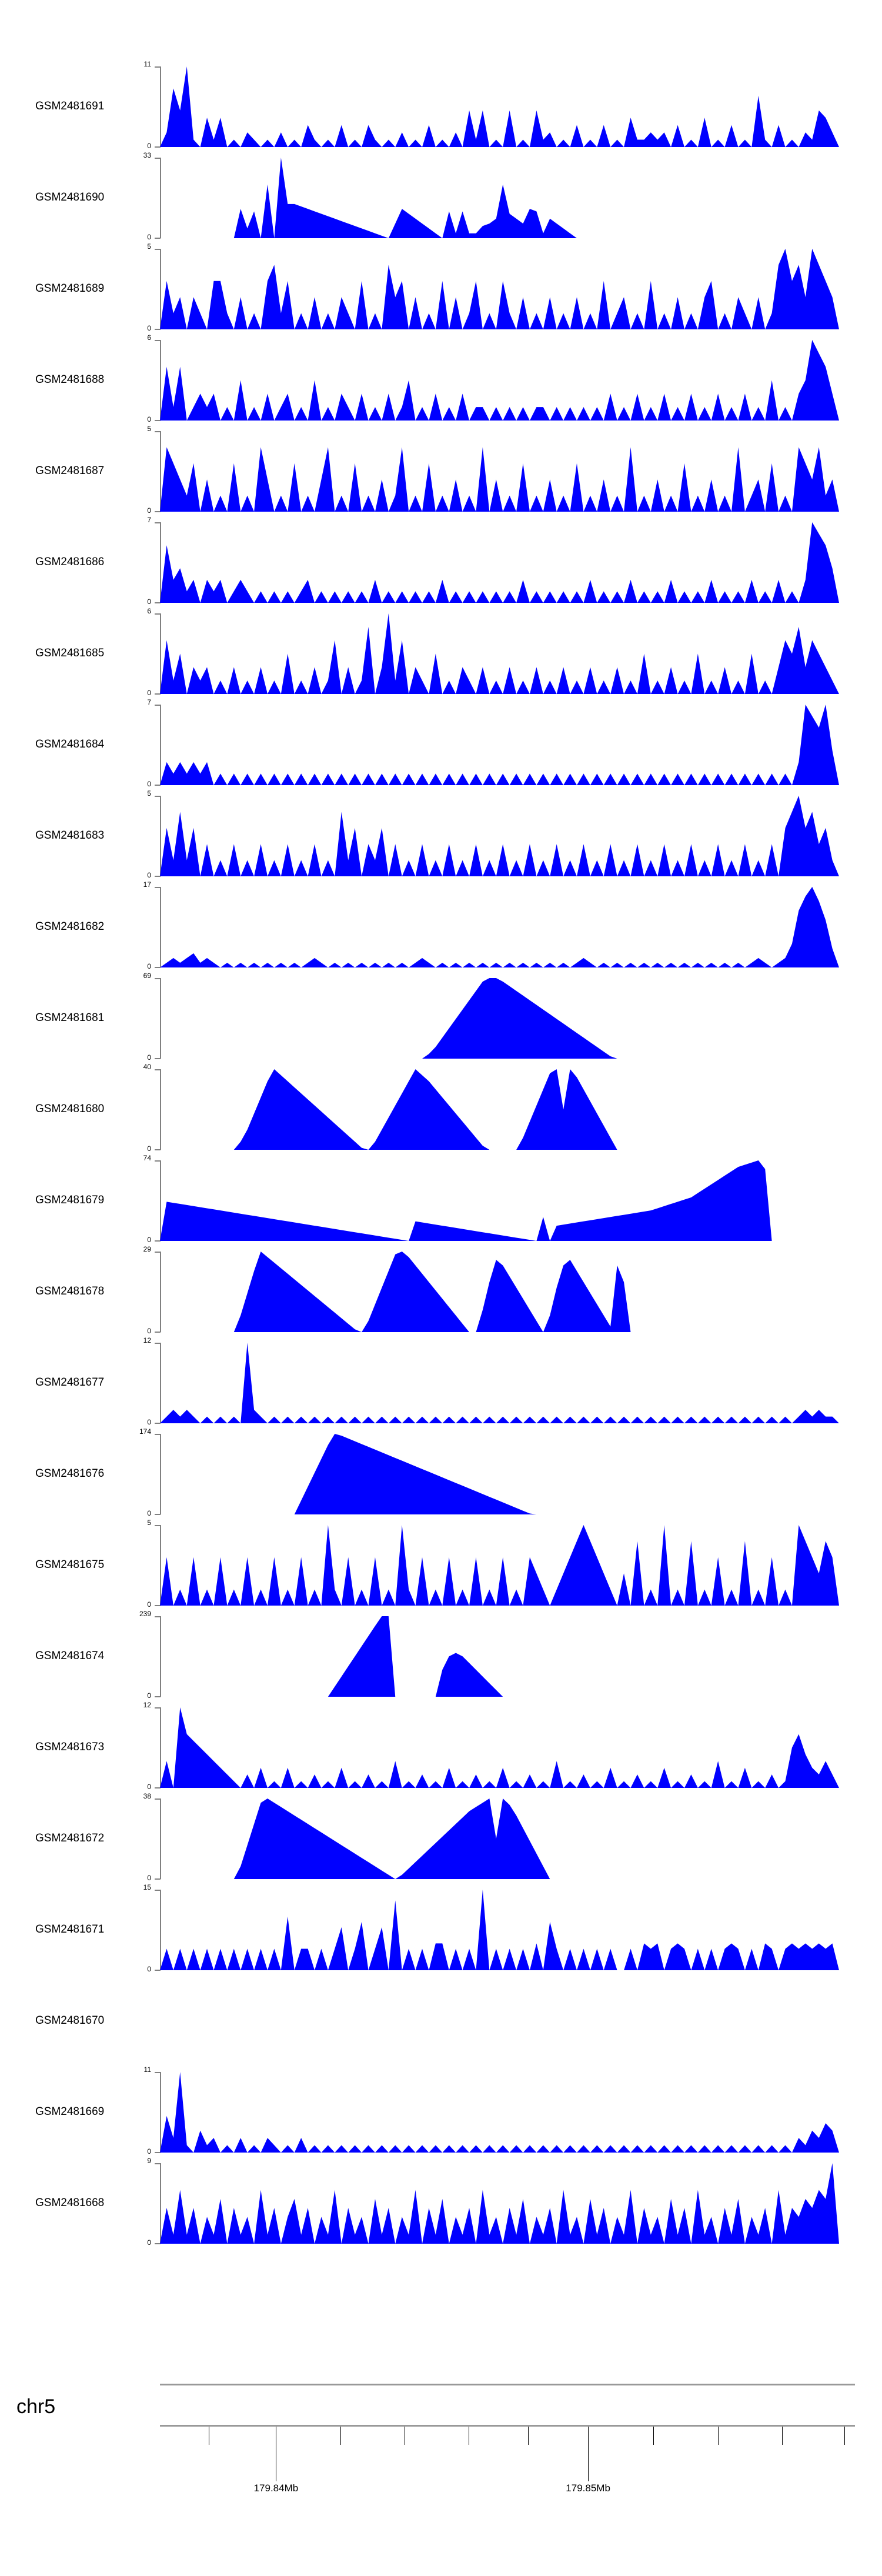  What do you see at coordinates (149, 520) in the screenshot?
I see `y-axis-max-label: 7` at bounding box center [149, 520].